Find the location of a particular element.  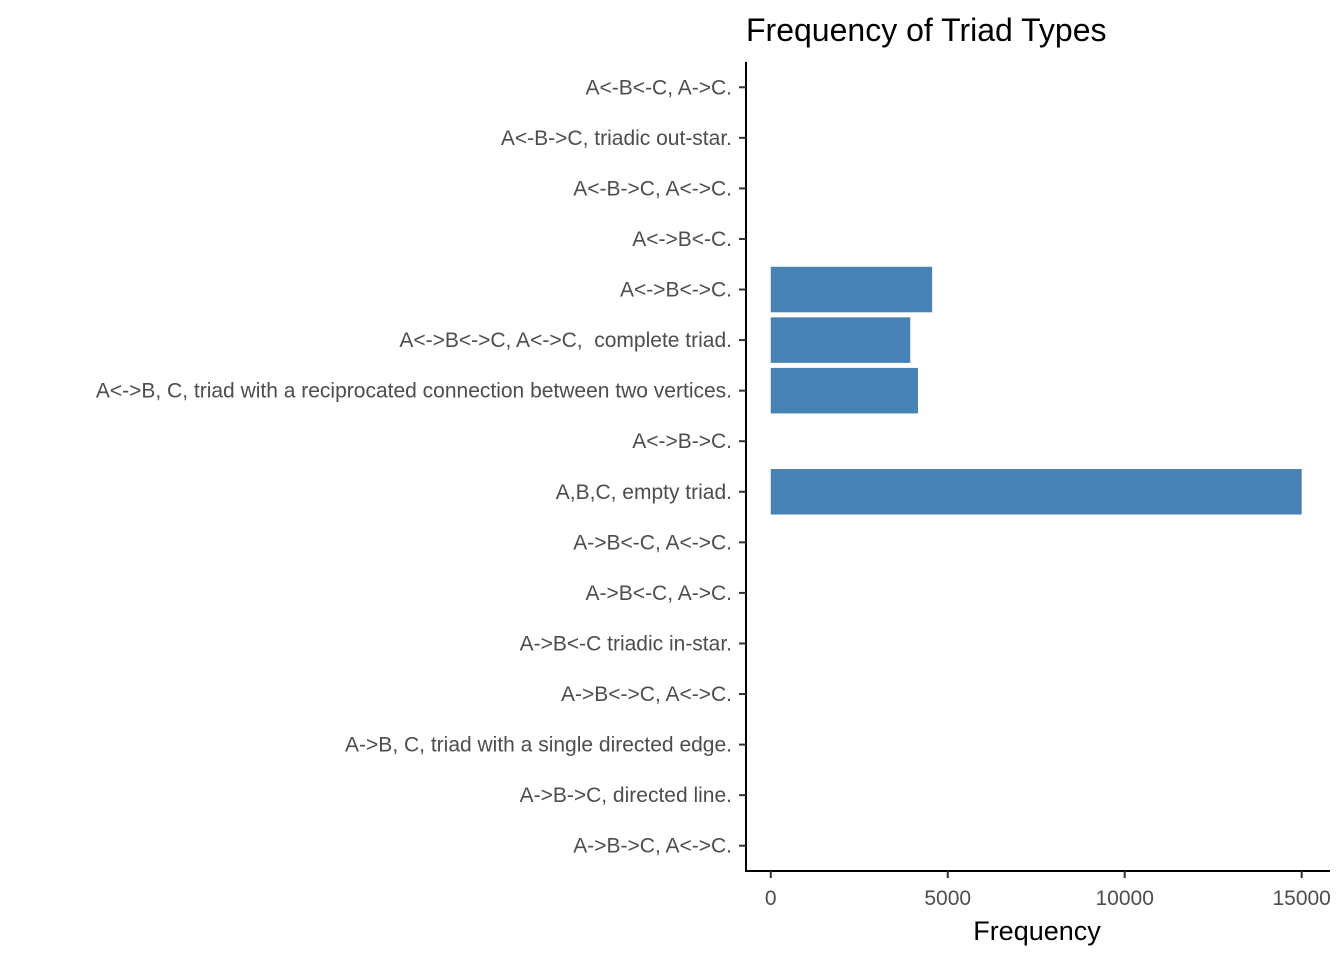

x-tick-label: 15000 is located at coordinates (1301, 898).